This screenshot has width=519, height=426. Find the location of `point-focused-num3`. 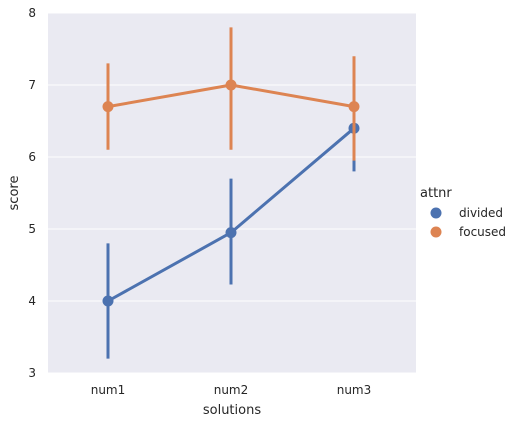

point-focused-num3 is located at coordinates (354, 107).